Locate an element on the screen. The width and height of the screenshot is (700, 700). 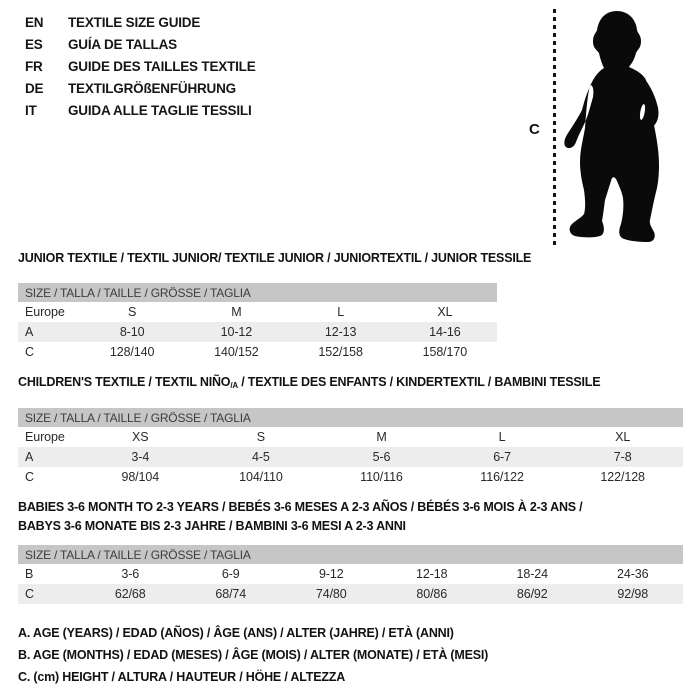
height-cell: 92/98 is located at coordinates (633, 594).